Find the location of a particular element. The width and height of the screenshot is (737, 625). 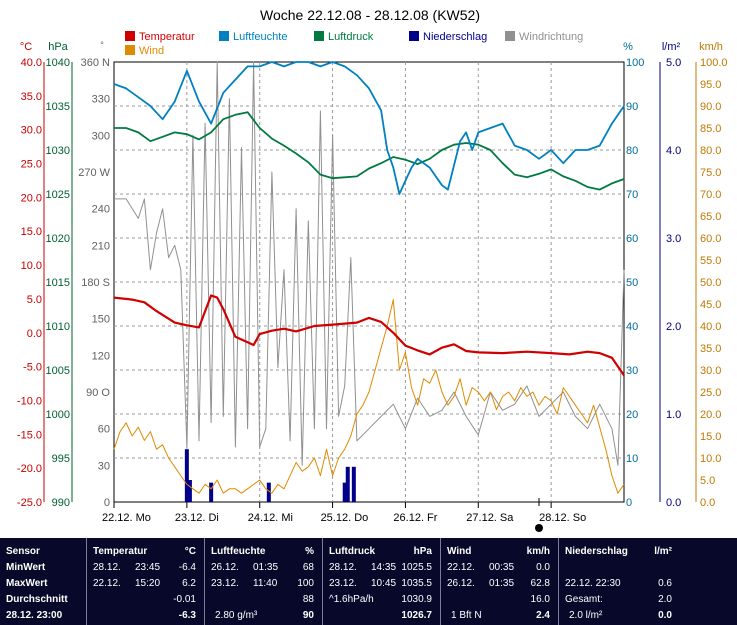

temp-tick-label: -20.0 is located at coordinates (29, 469).